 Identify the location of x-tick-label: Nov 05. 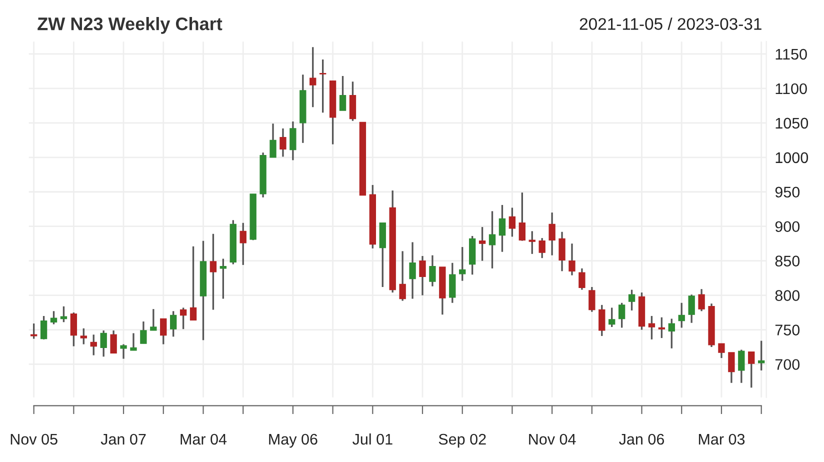
(34, 439).